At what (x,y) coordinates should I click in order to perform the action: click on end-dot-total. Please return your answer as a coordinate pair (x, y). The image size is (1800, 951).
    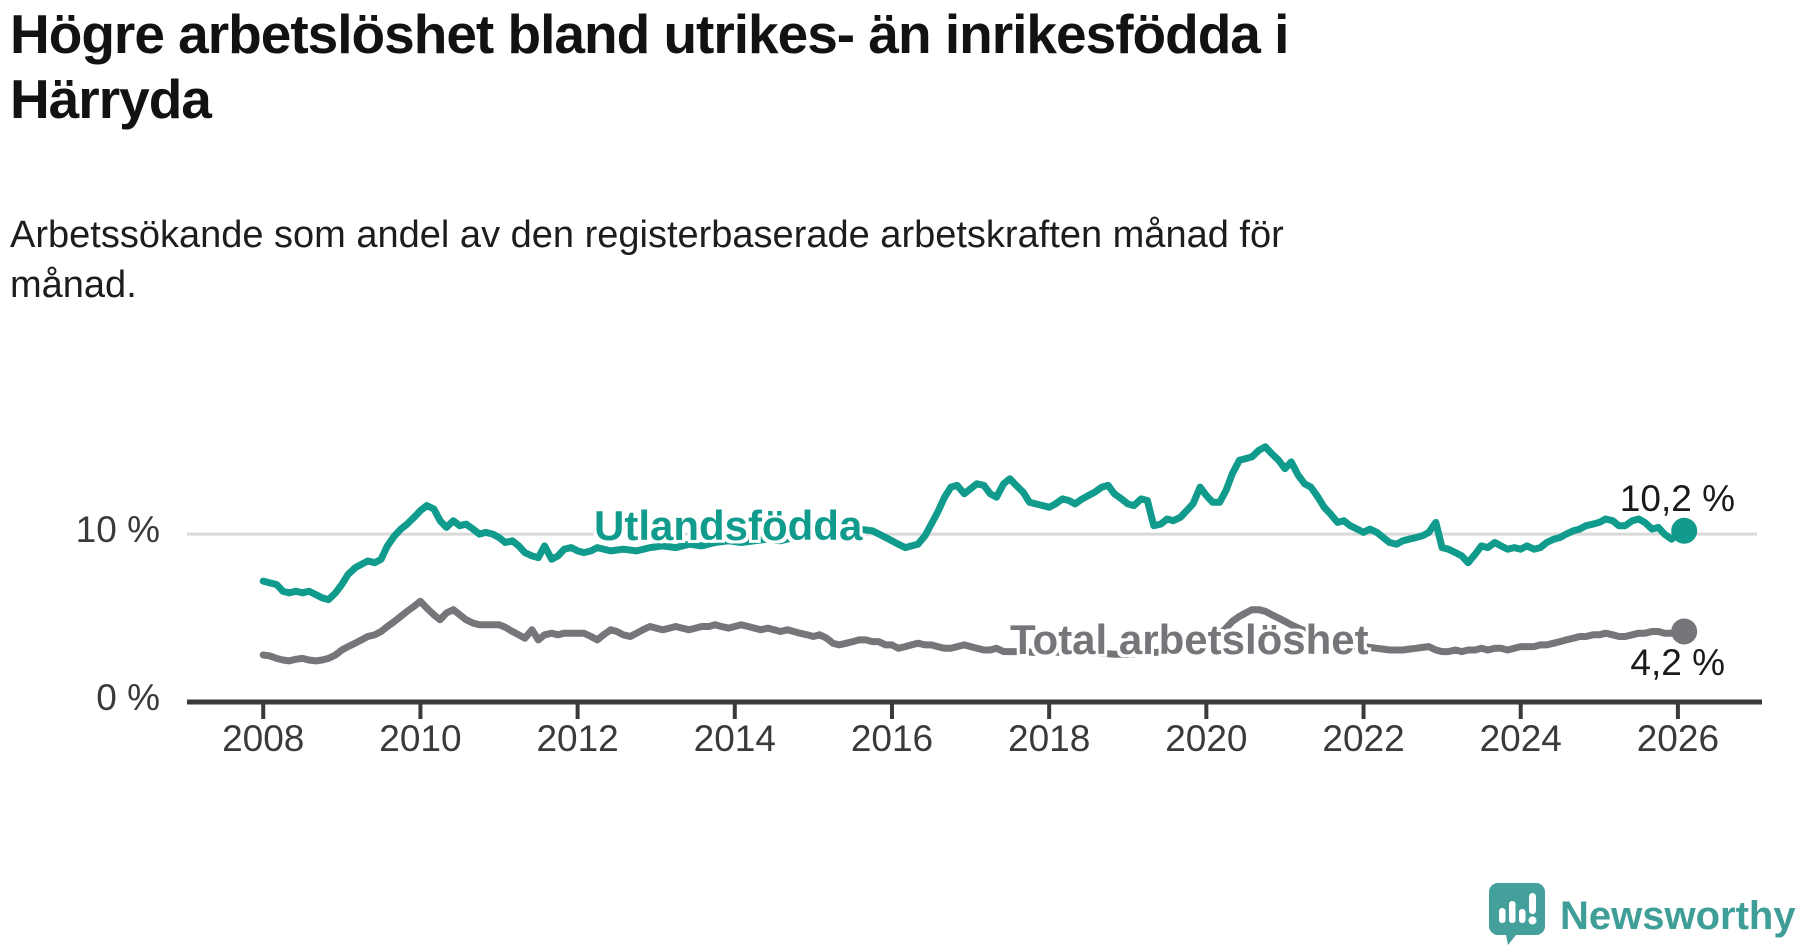
    Looking at the image, I should click on (1684, 631).